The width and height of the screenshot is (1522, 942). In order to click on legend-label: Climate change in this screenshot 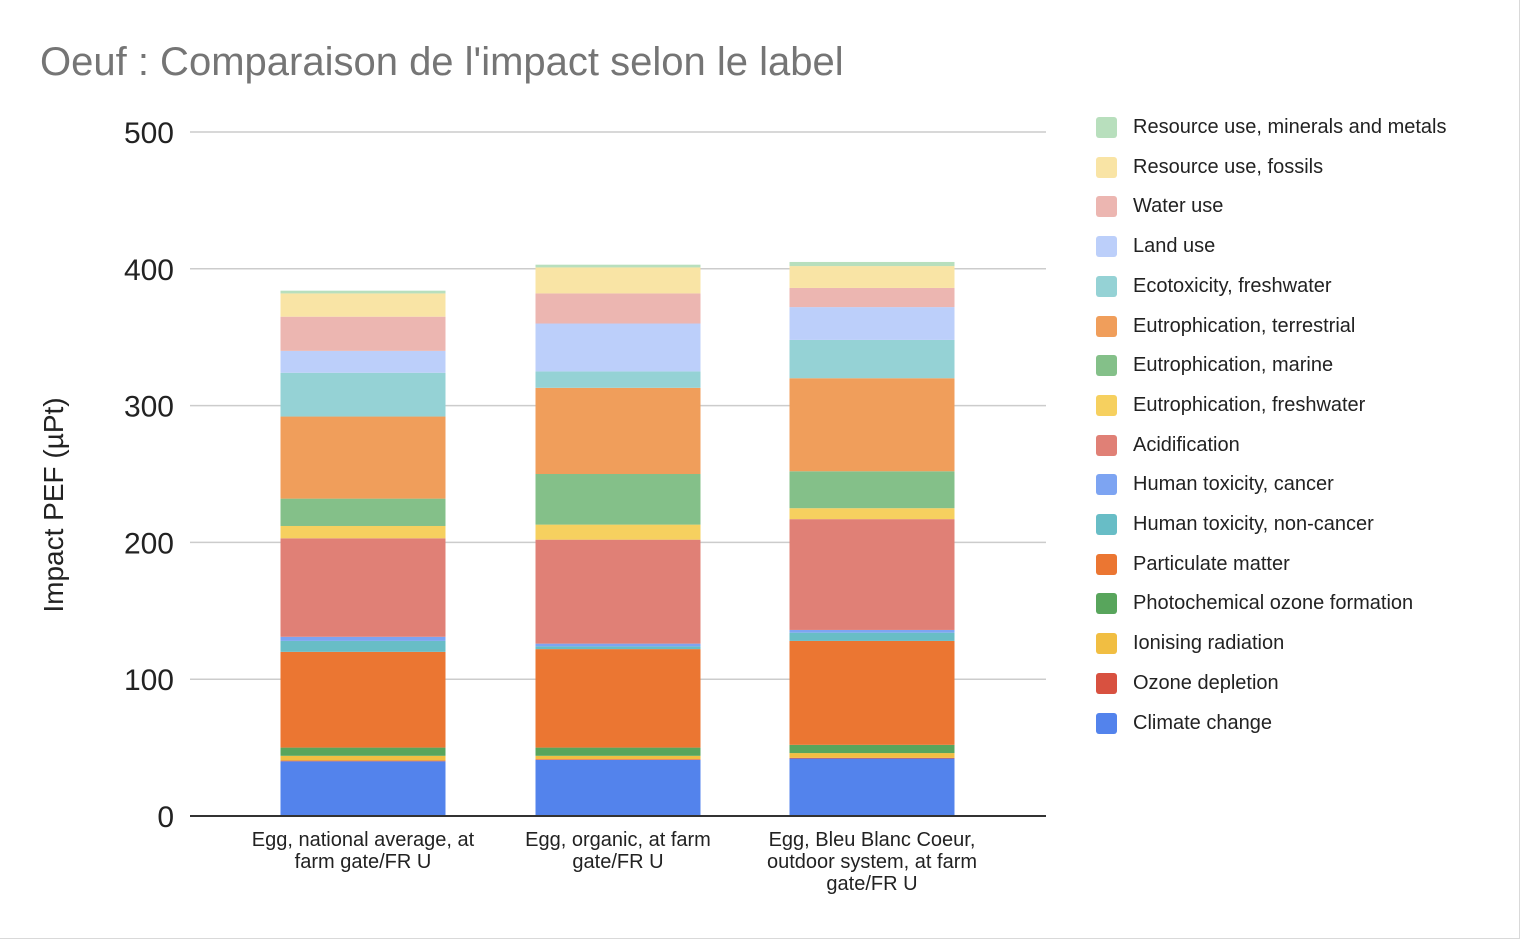, I will do `click(1202, 722)`.